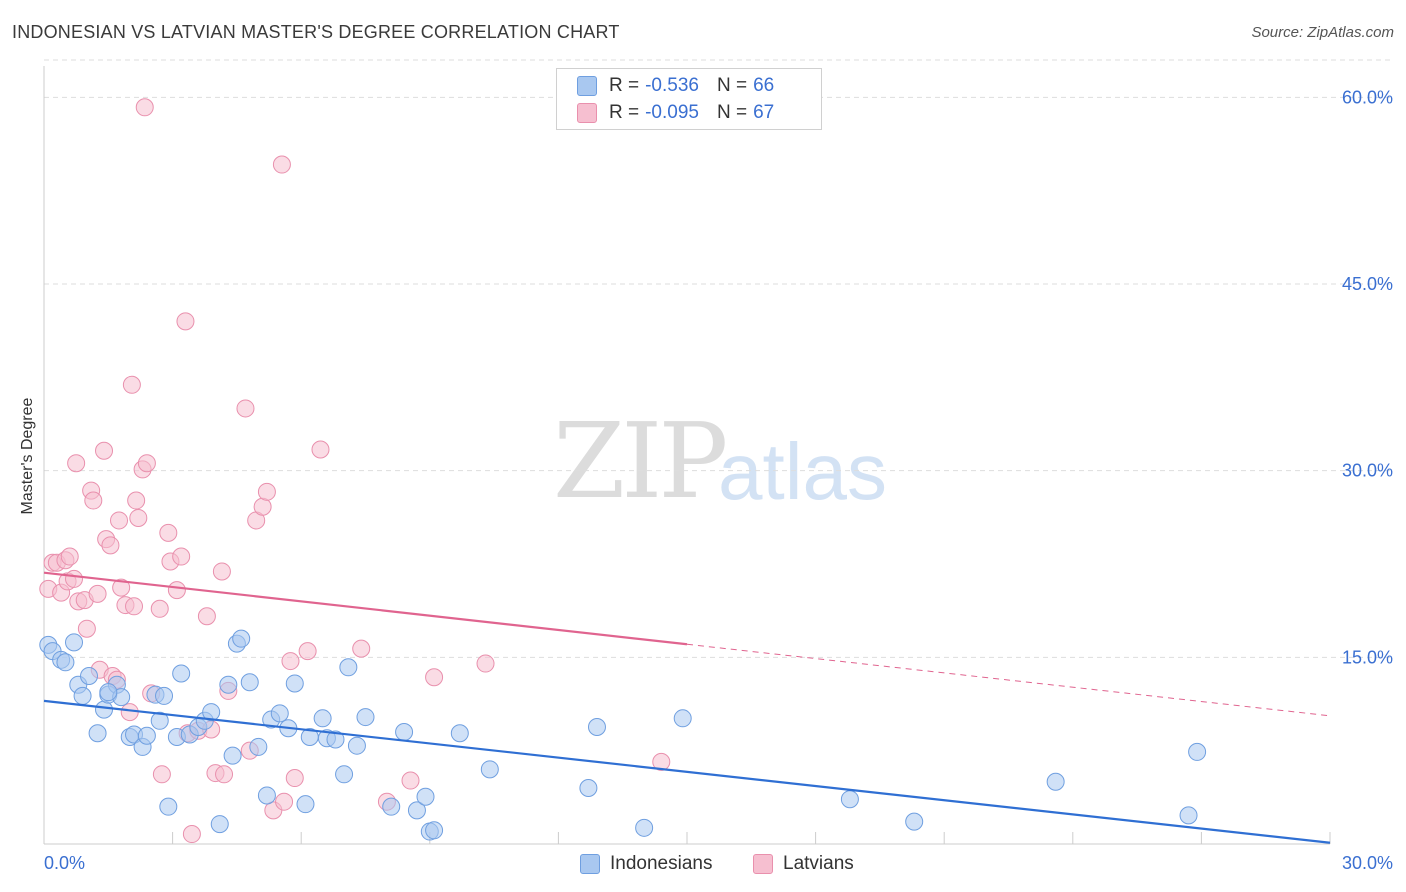 This screenshot has width=1406, height=892. I want to click on x-tick-label: 0.0%, so click(64, 863).